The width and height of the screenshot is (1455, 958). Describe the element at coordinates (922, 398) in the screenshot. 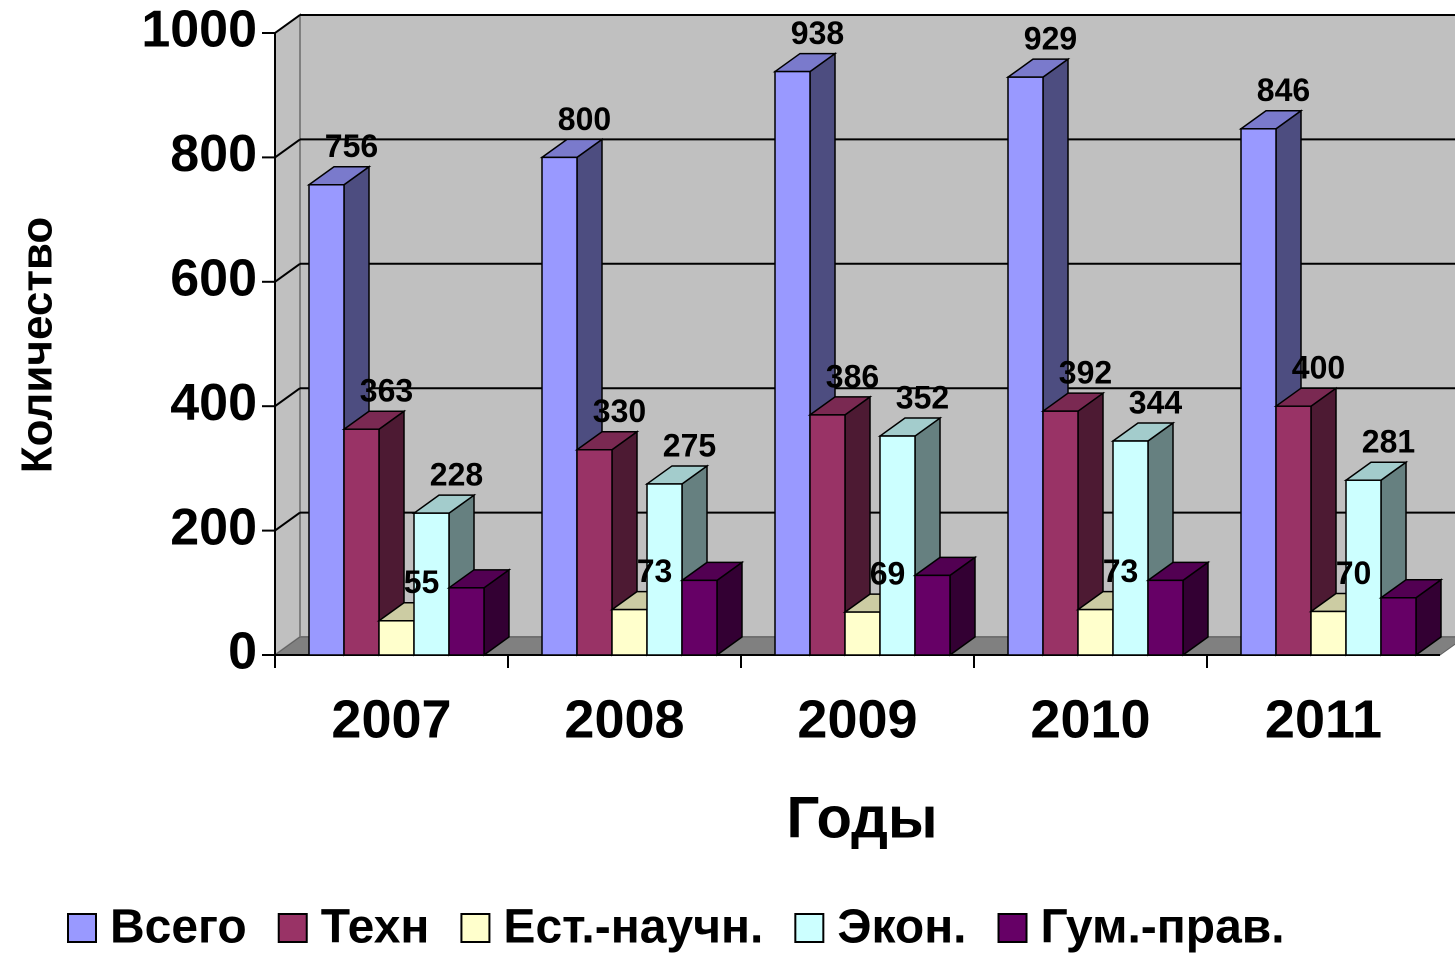

I see `data-label: 352` at that location.